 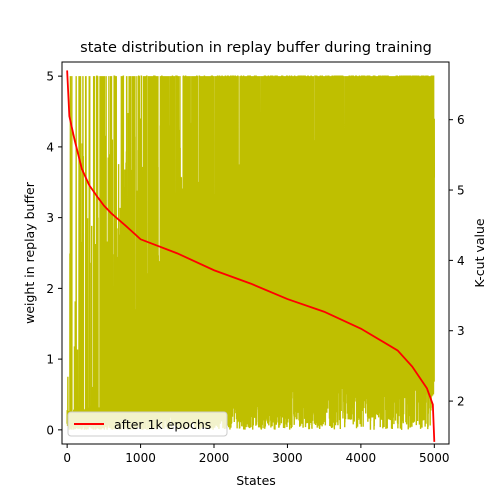 What do you see at coordinates (461, 331) in the screenshot?
I see `y-right-tick-label: 3` at bounding box center [461, 331].